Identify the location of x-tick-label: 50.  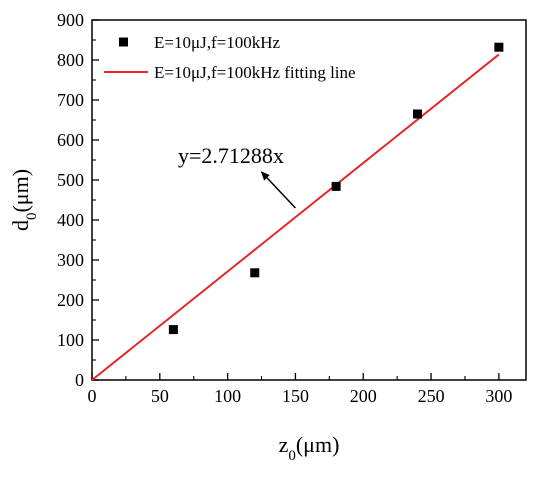
(160, 396).